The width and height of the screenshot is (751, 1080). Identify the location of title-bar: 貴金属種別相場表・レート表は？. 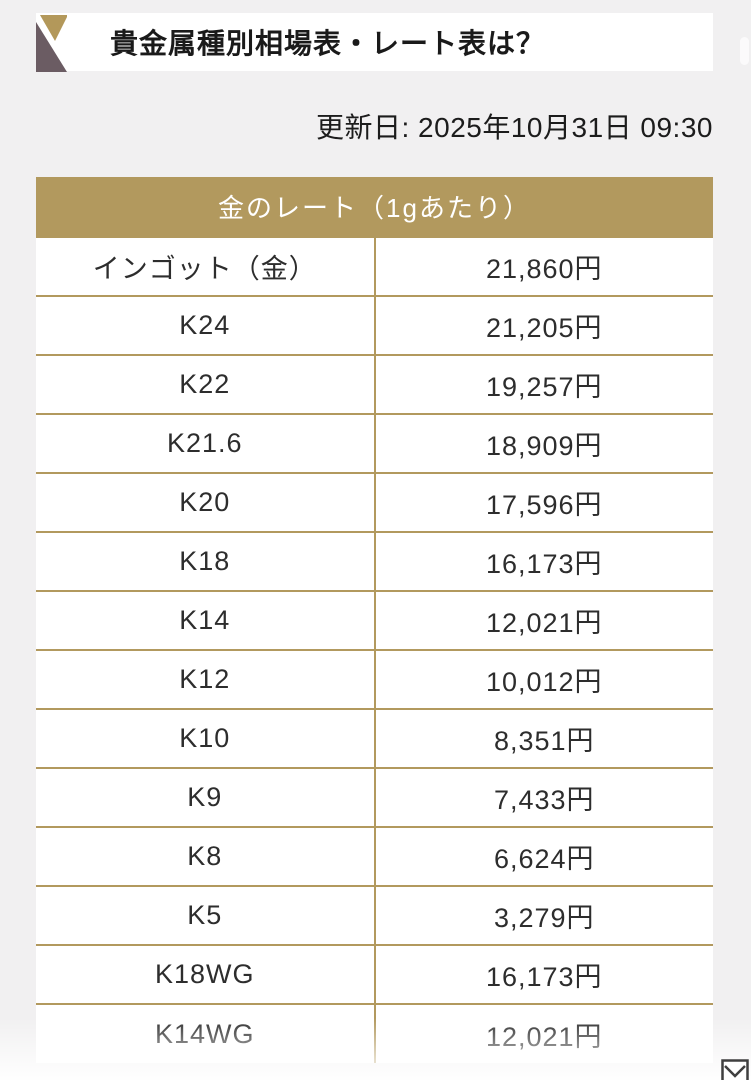
(374, 42).